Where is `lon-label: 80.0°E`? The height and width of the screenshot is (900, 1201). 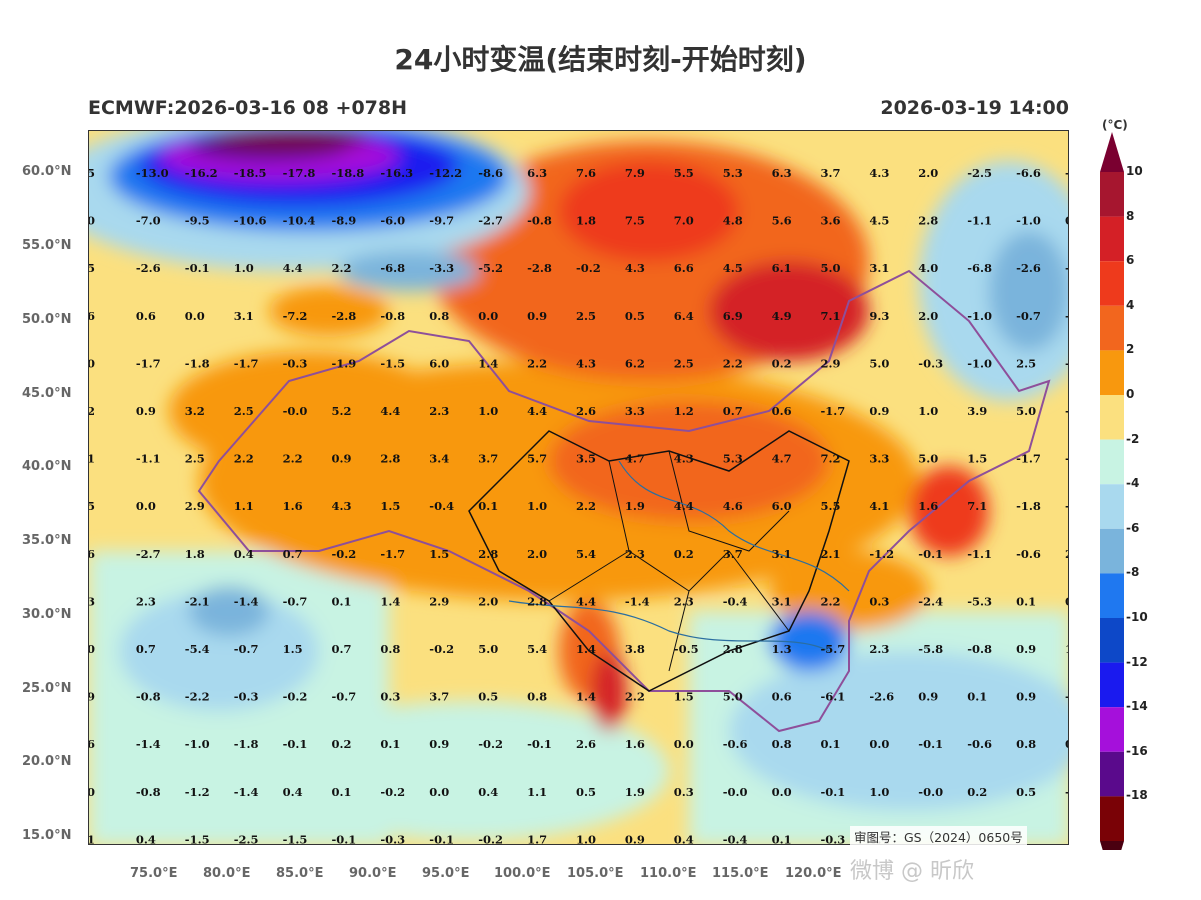
lon-label: 80.0°E is located at coordinates (227, 873).